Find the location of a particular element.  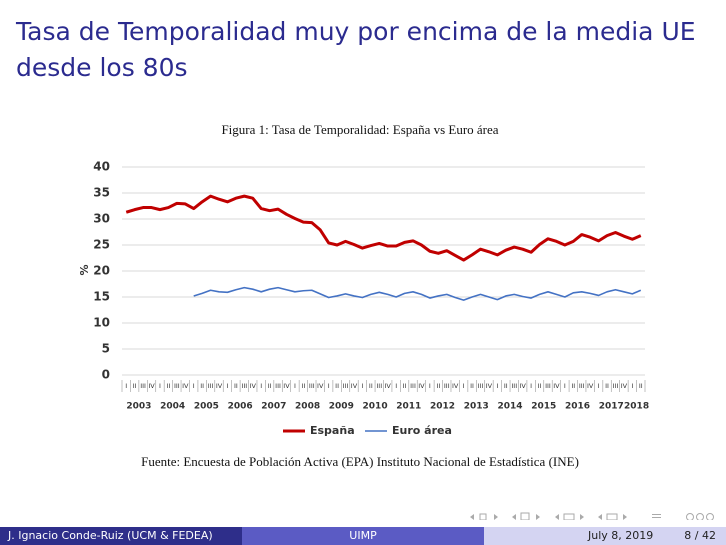

x-group-label: 2011 is located at coordinates (408, 407).